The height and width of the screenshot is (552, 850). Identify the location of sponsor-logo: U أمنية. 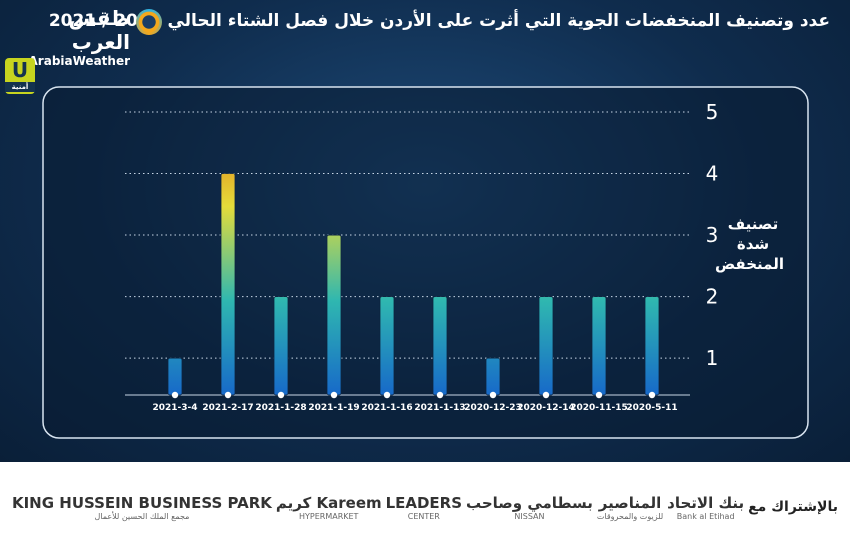
(20, 76).